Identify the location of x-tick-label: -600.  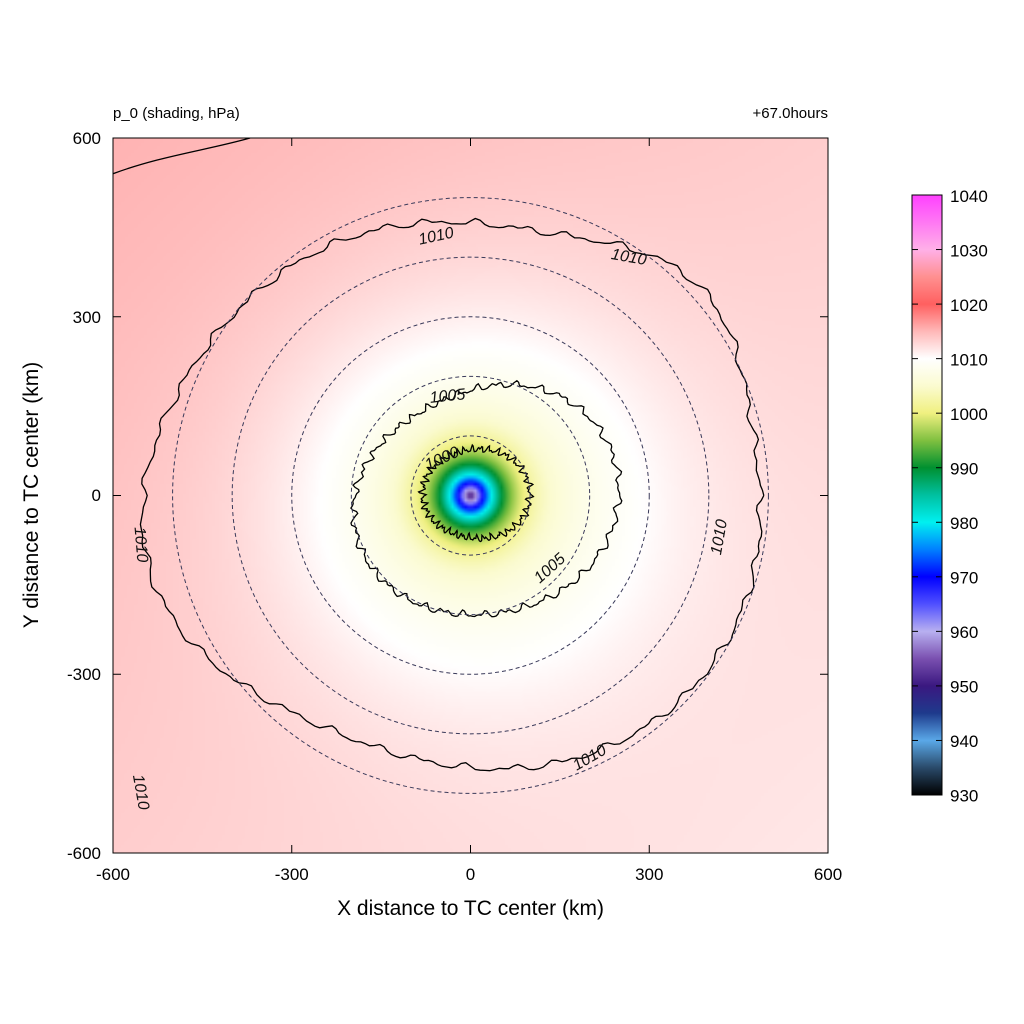
(113, 874).